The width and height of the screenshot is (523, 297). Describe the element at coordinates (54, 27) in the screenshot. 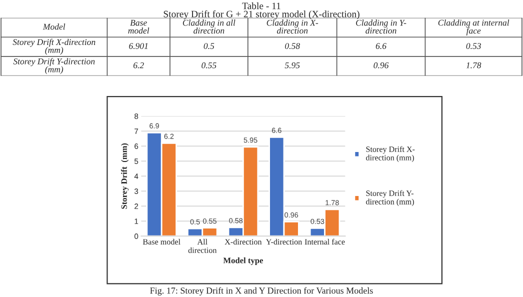

I see `text: Model` at that location.